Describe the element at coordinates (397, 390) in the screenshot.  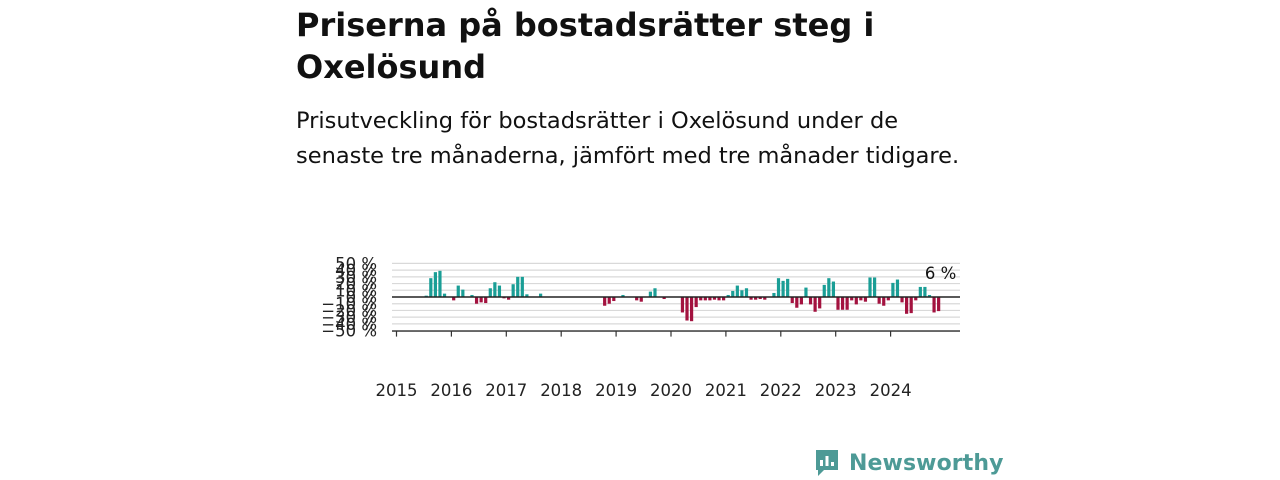
I see `x-tick-label: 2015` at that location.